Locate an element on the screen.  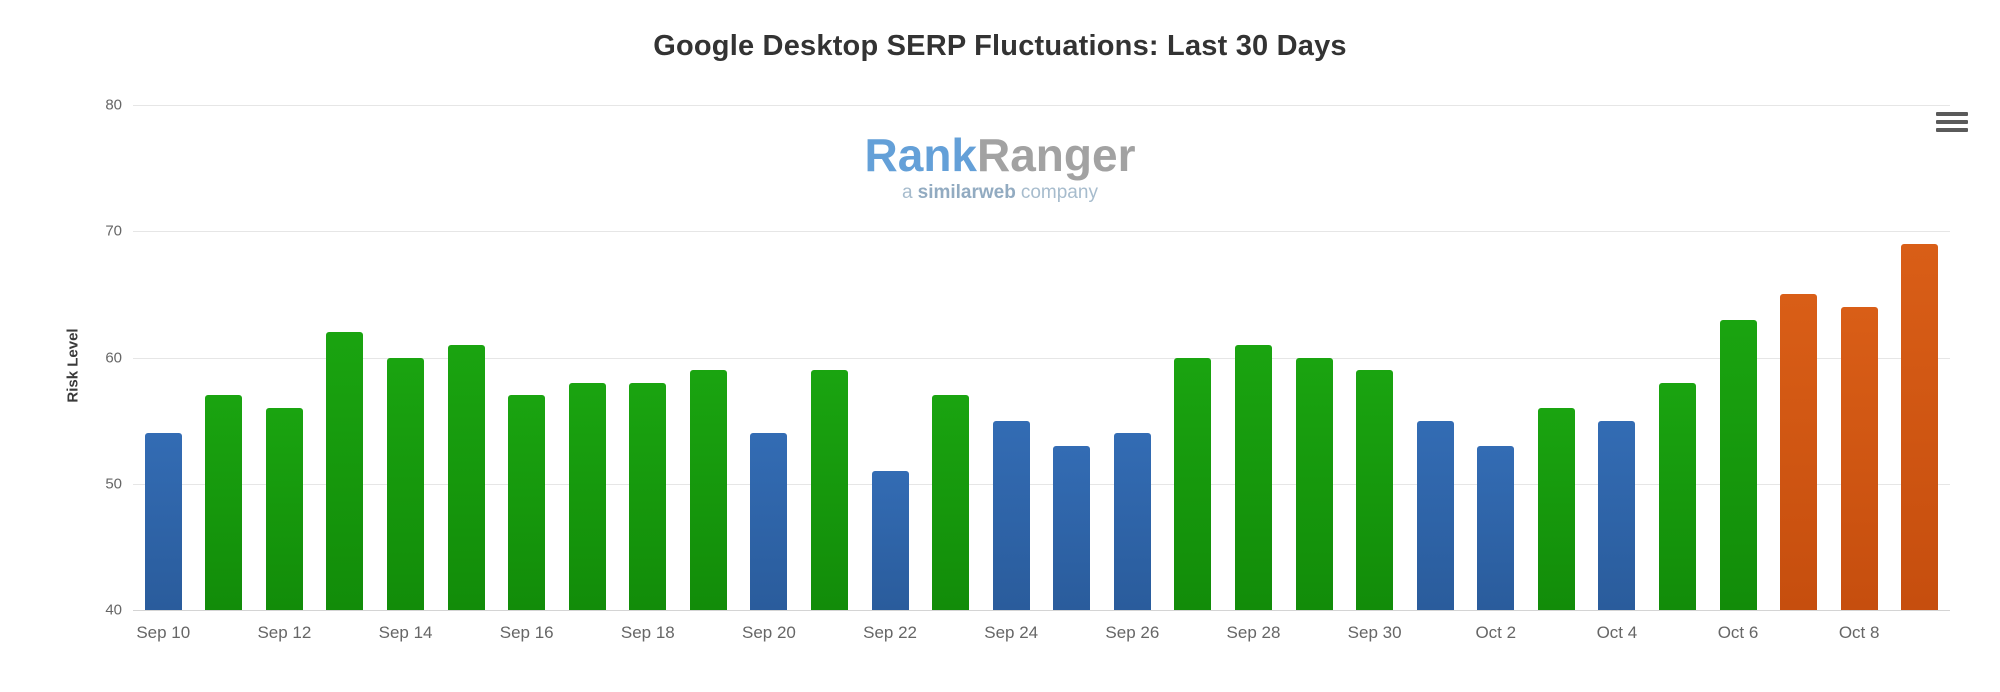
x-tick-label-sep-14: Sep 14 is located at coordinates (405, 632).